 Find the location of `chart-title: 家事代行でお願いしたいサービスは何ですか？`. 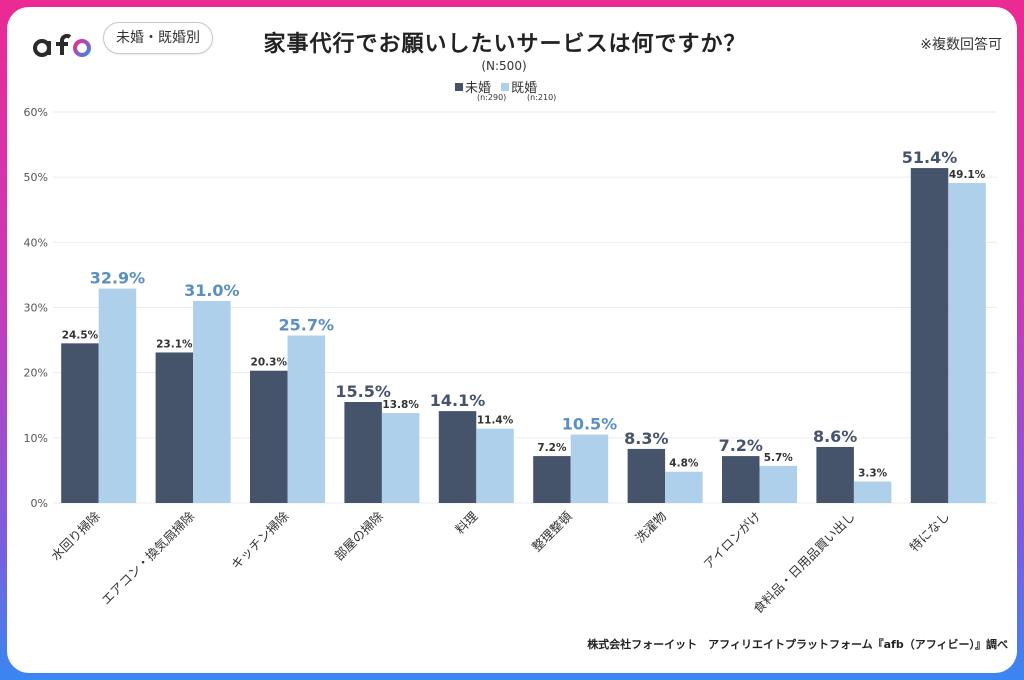

chart-title: 家事代行でお願いしたいサービスは何ですか？ is located at coordinates (505, 44).